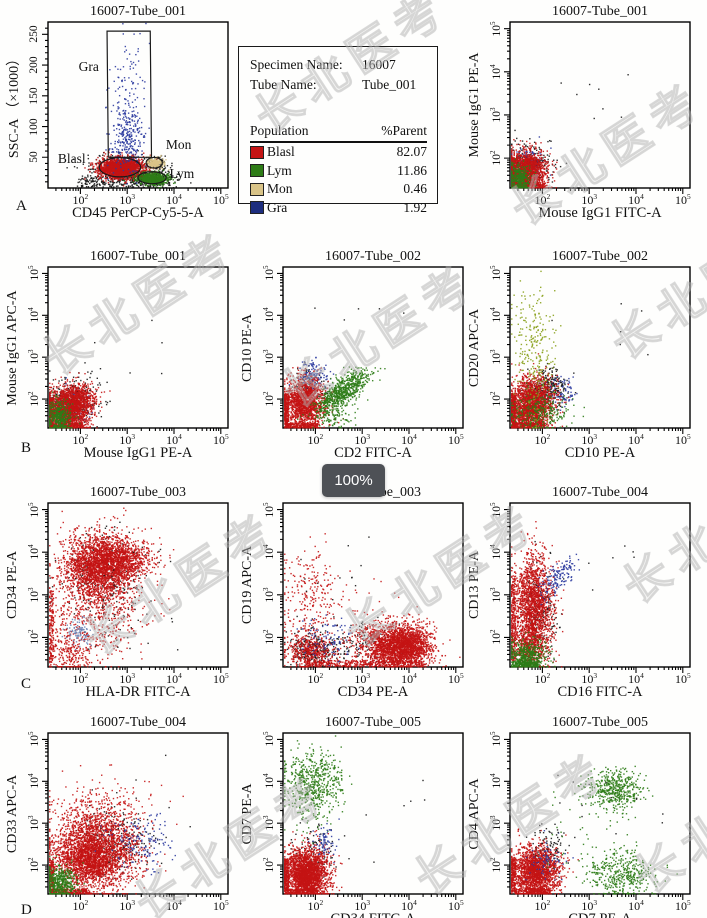 The image size is (707, 918). What do you see at coordinates (600, 692) in the screenshot?
I see `x-axis-label: CD16 FITC-A` at bounding box center [600, 692].